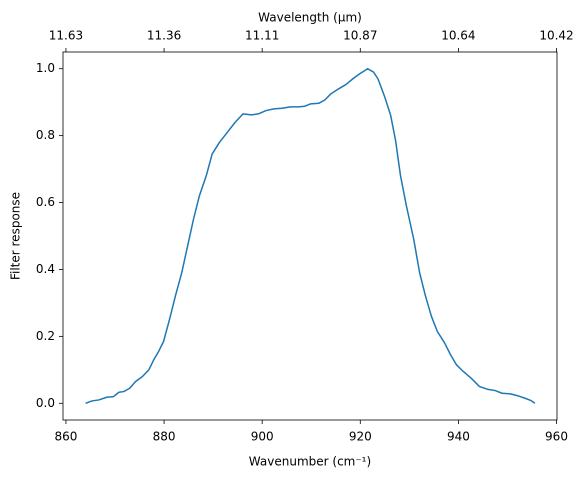  I want to click on x2-tick-label: 11.36, so click(164, 36).